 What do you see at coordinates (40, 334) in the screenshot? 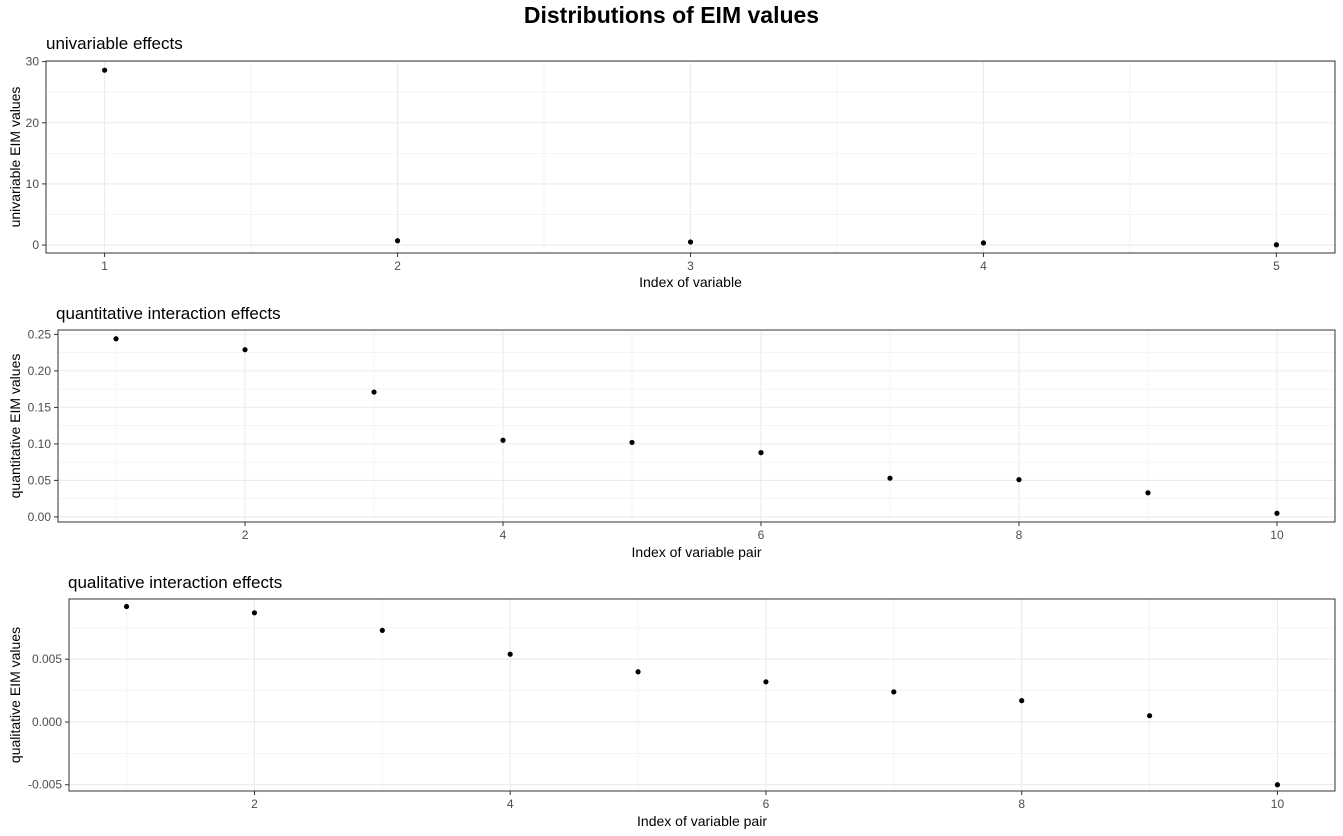
I see `y-tick-label: 0.25` at bounding box center [40, 334].